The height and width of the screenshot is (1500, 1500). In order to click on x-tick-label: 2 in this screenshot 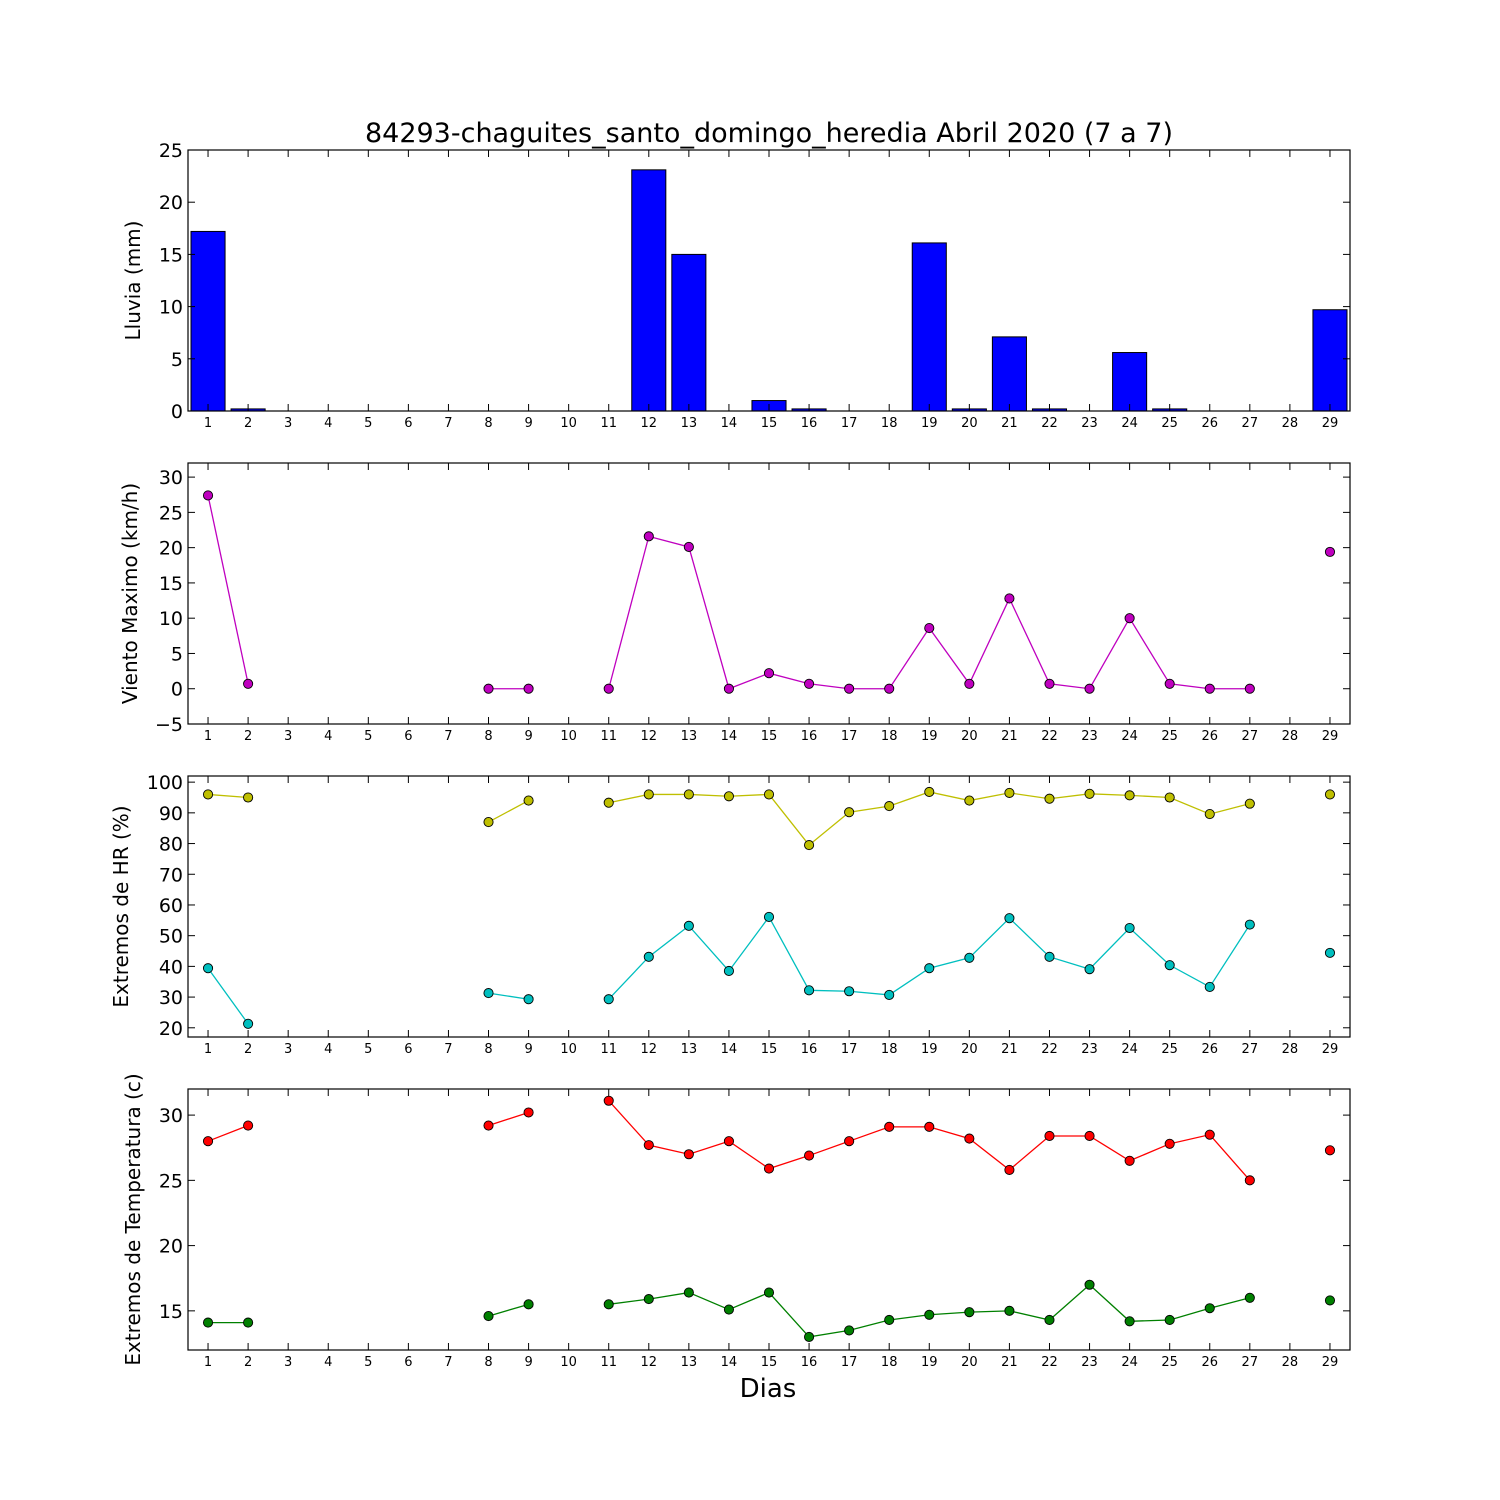, I will do `click(248, 1362)`.